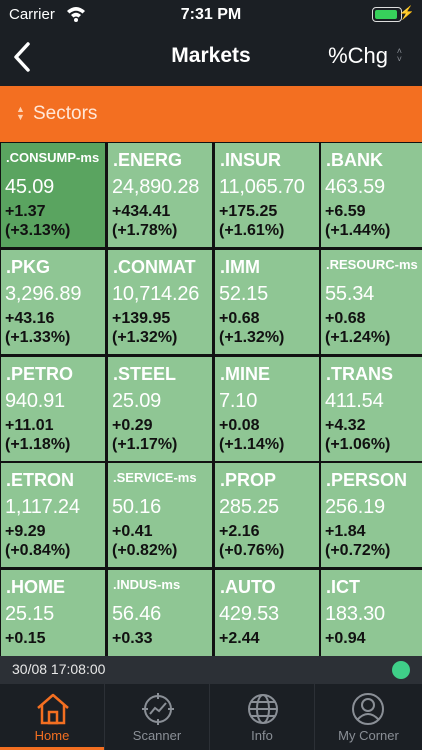  Describe the element at coordinates (249, 507) in the screenshot. I see `sector-price: 285.25` at that location.